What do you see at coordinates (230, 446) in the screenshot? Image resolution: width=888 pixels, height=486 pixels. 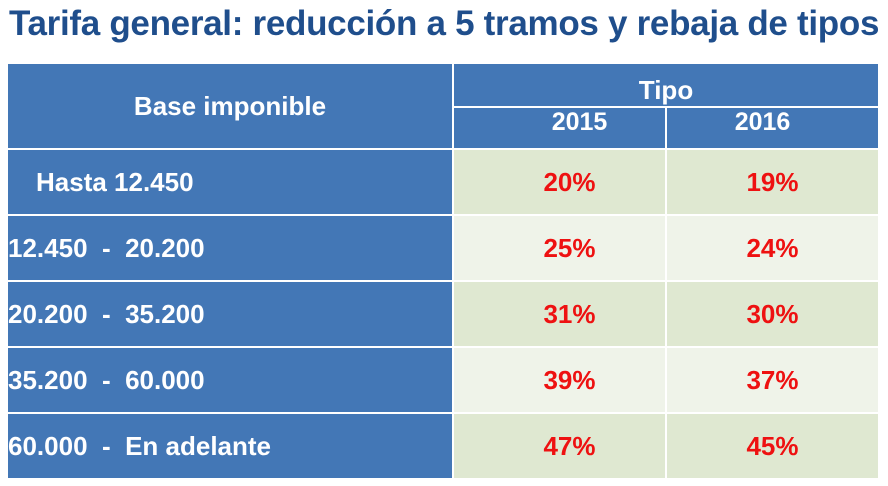 I see `band-label: 60.000 - En adelante` at bounding box center [230, 446].